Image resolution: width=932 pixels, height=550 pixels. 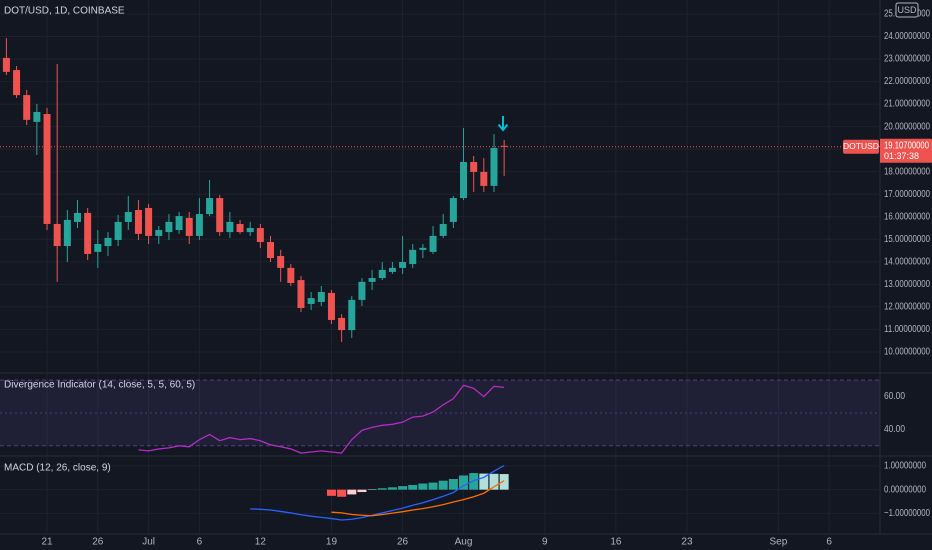 What do you see at coordinates (907, 284) in the screenshot?
I see `y-tick-label: 13.00000000` at bounding box center [907, 284].